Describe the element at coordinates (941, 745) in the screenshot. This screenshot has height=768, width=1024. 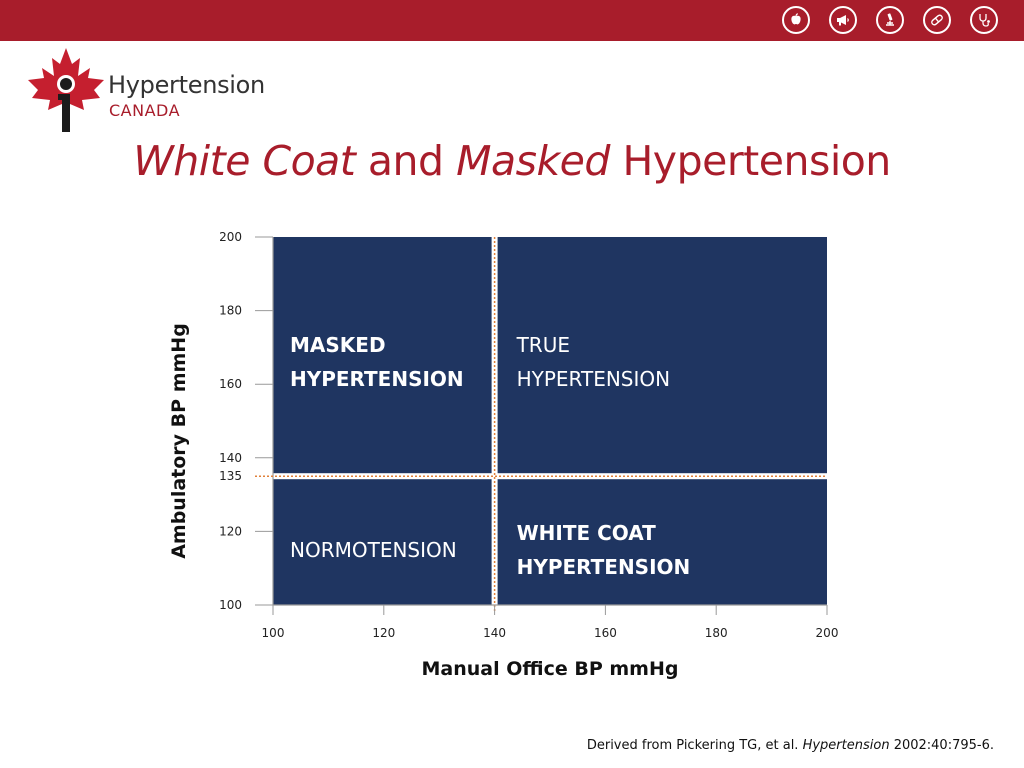
I see `source-suffix: 2002:40:795-6.` at that location.